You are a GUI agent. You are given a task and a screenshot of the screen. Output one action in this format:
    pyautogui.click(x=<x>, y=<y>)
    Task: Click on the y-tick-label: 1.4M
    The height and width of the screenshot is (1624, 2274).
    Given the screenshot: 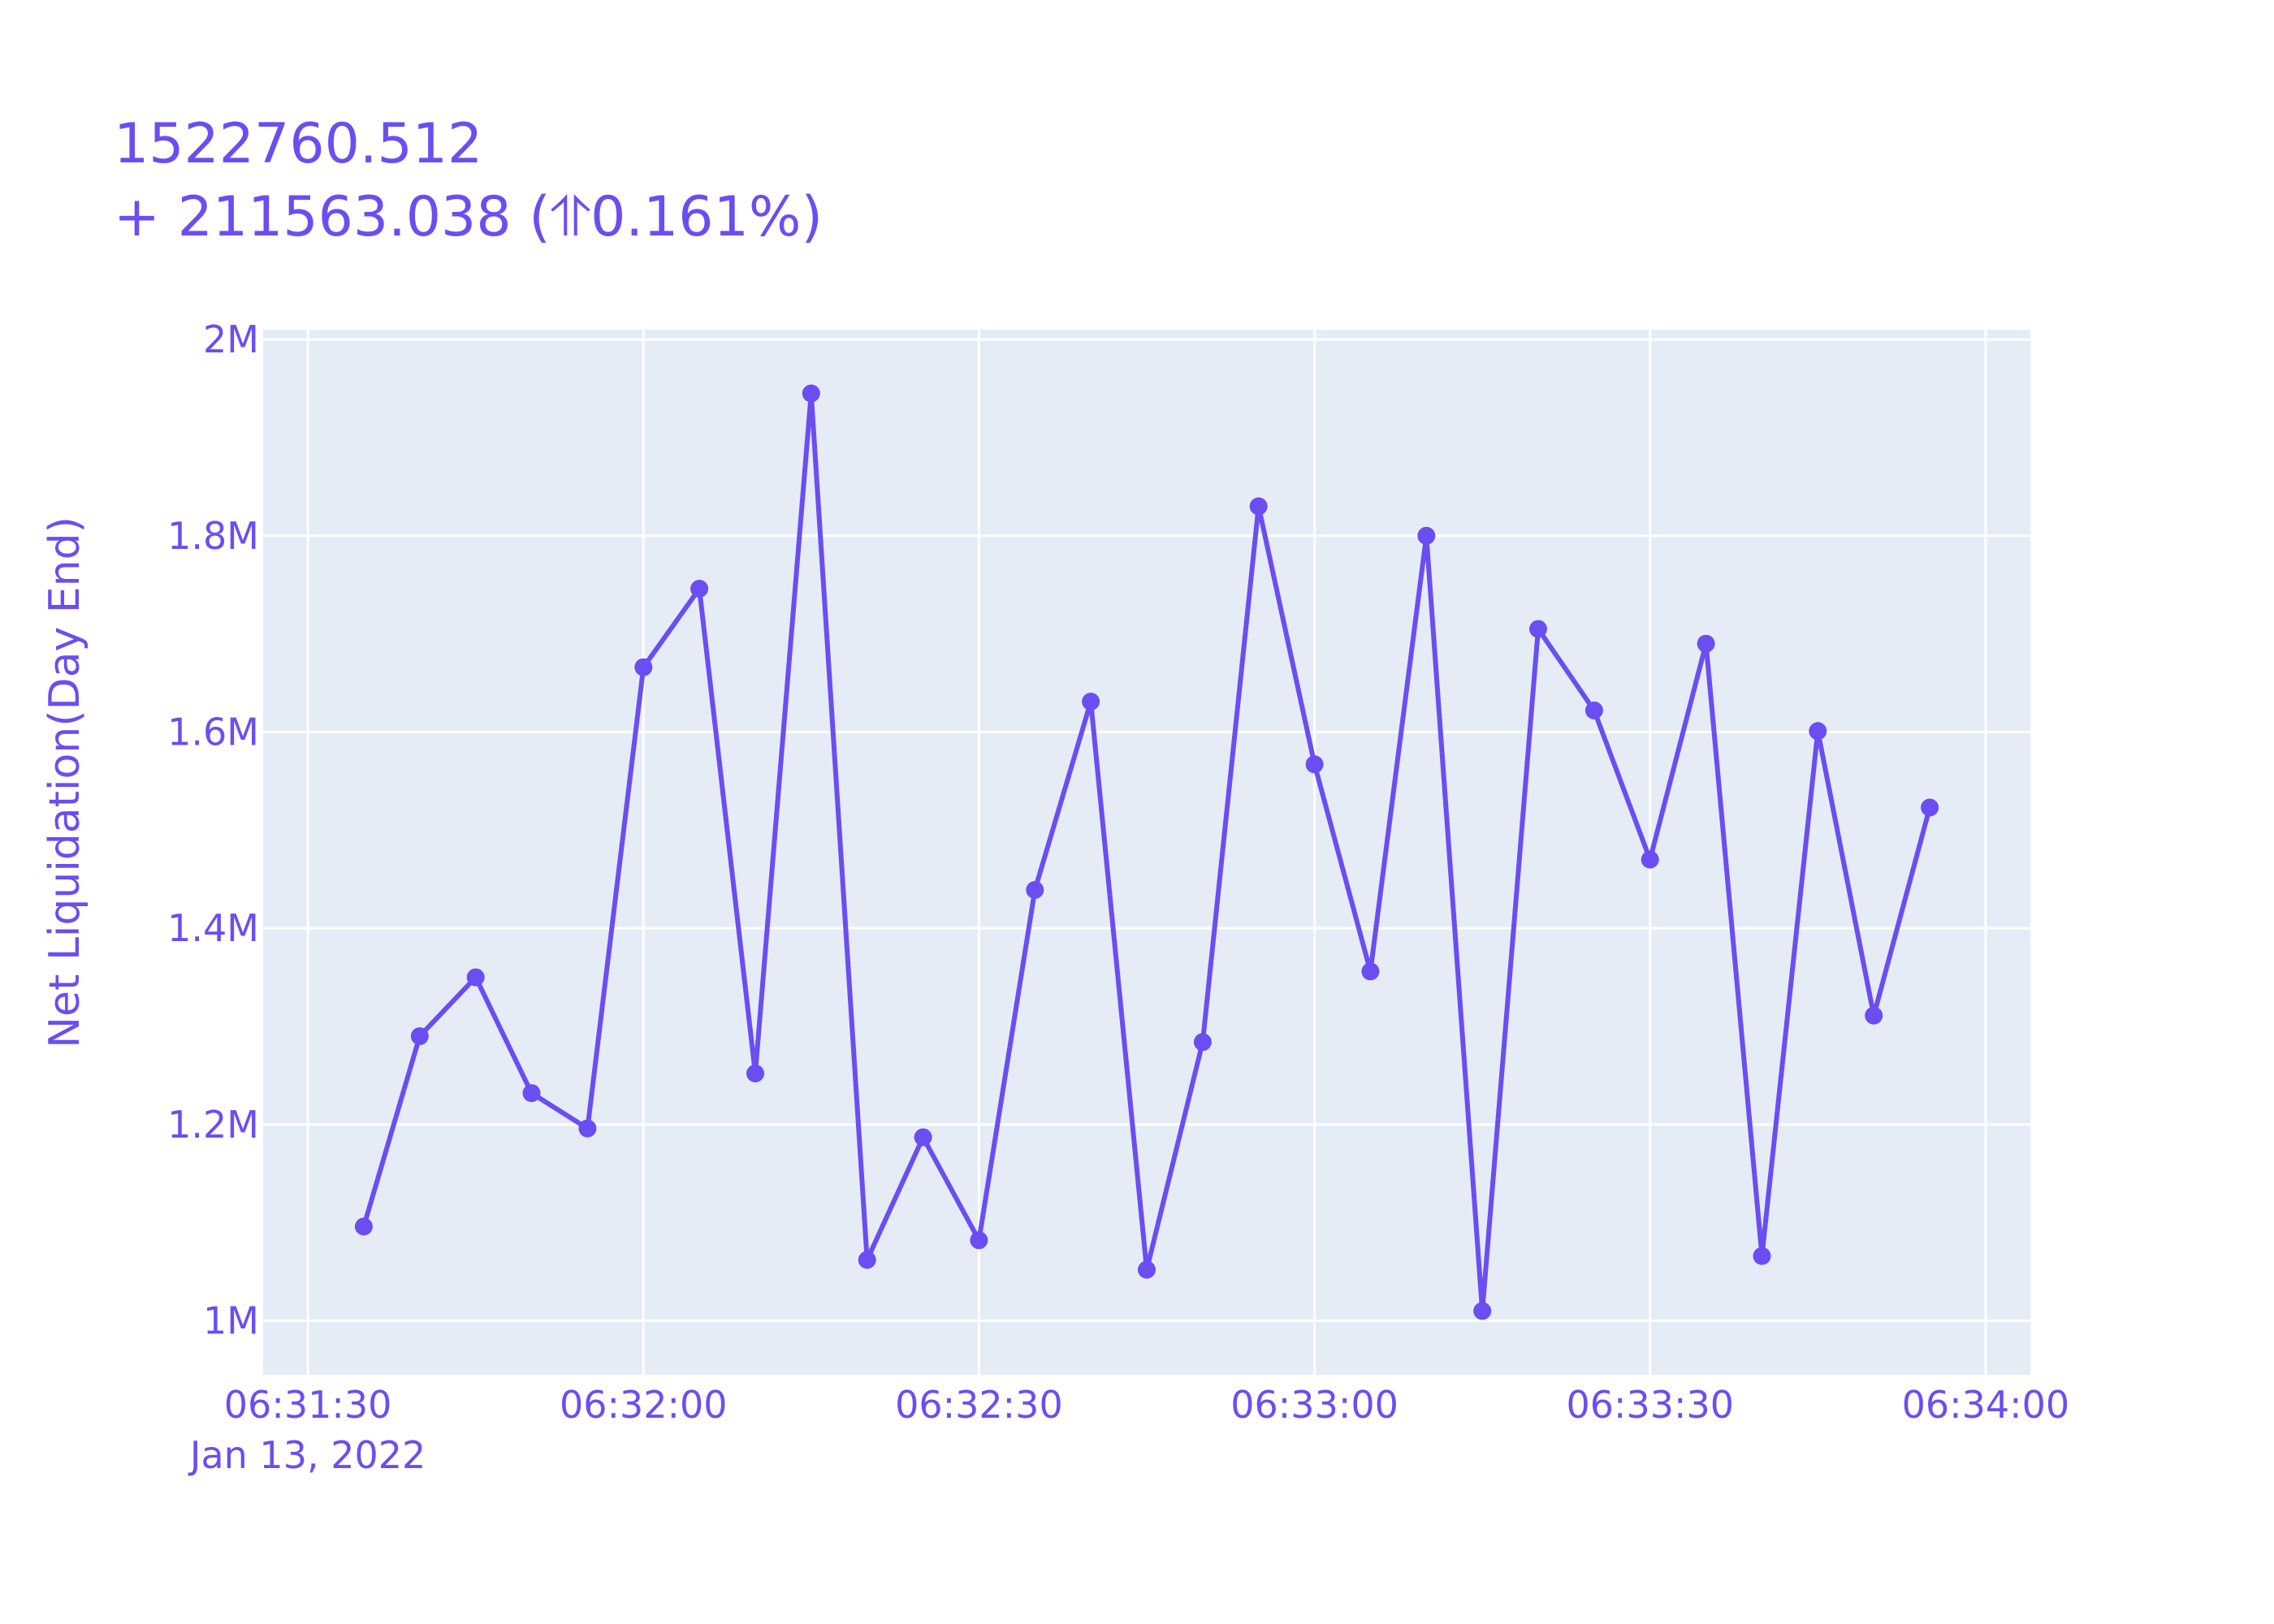 What is the action you would take?
    pyautogui.click(x=213, y=928)
    